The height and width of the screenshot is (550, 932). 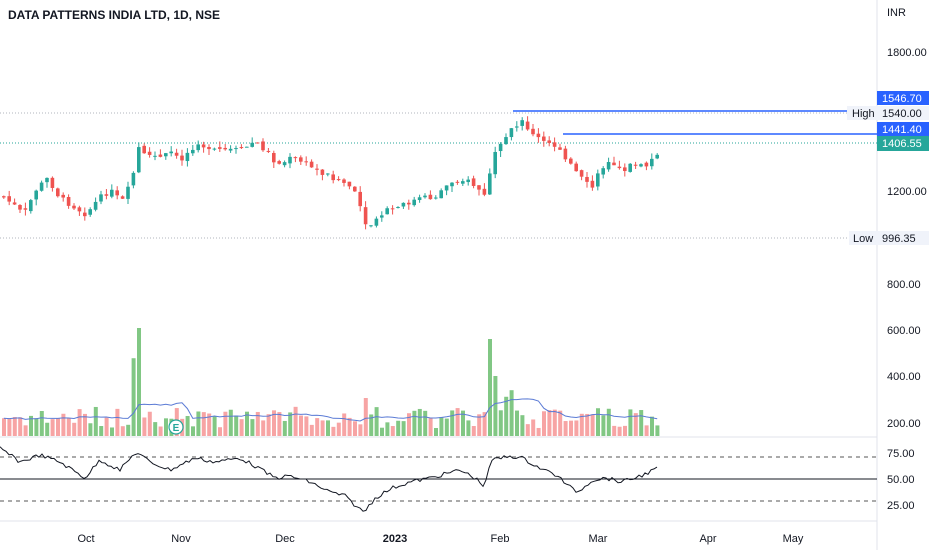 I want to click on earnings-marker: E, so click(x=176, y=427).